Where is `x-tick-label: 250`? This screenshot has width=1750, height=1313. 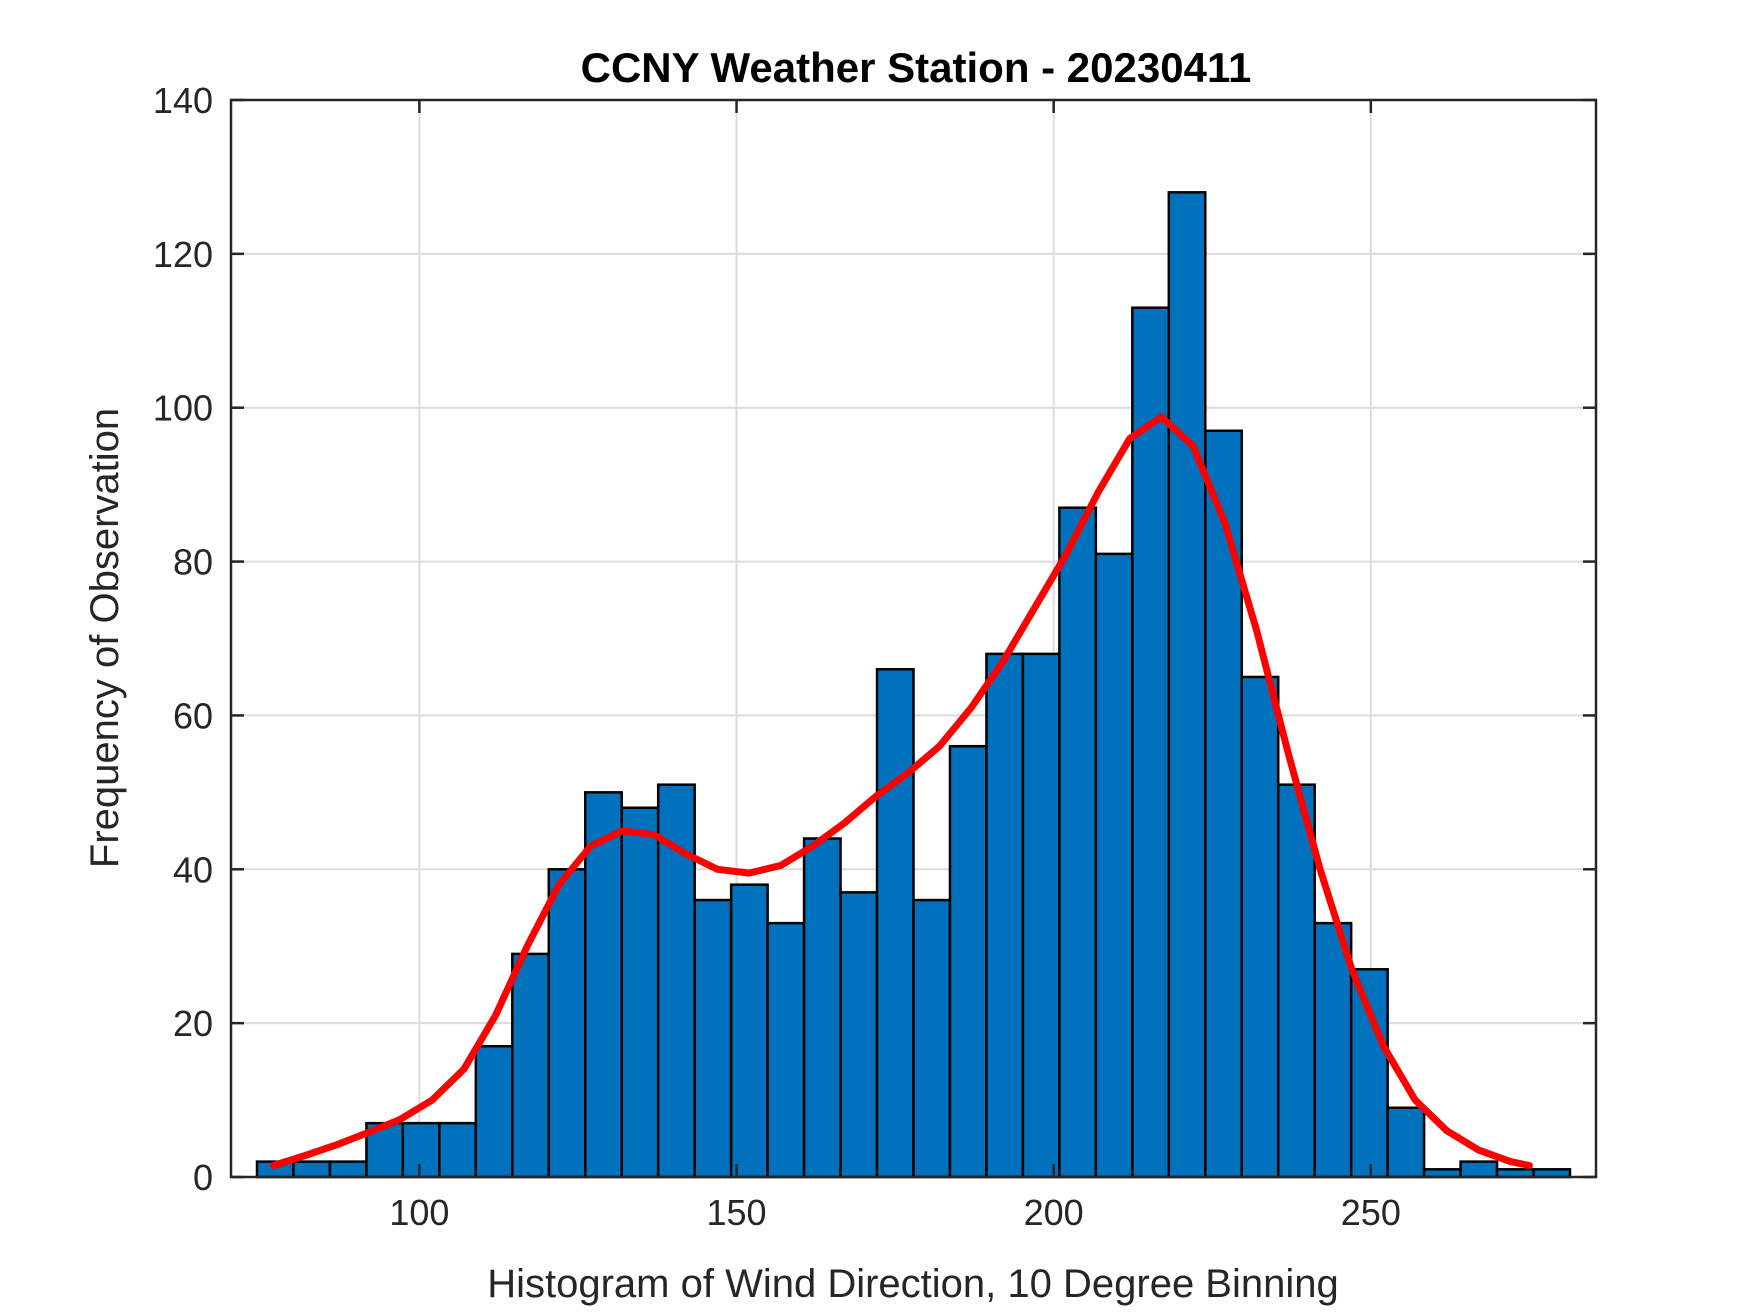
x-tick-label: 250 is located at coordinates (1371, 1212).